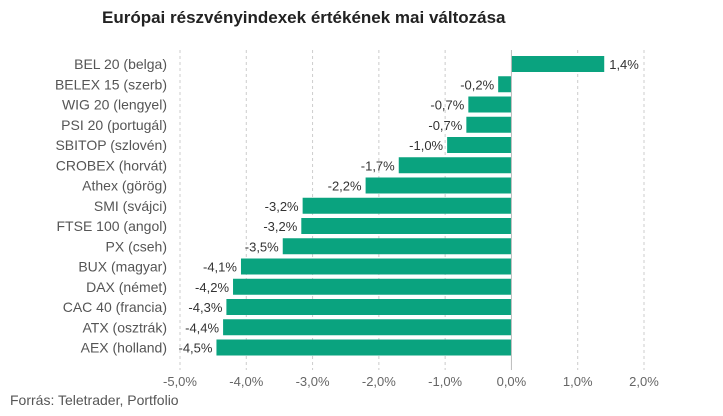 Image resolution: width=723 pixels, height=416 pixels. What do you see at coordinates (262, 246) in the screenshot?
I see `data-label: -3,5%` at bounding box center [262, 246].